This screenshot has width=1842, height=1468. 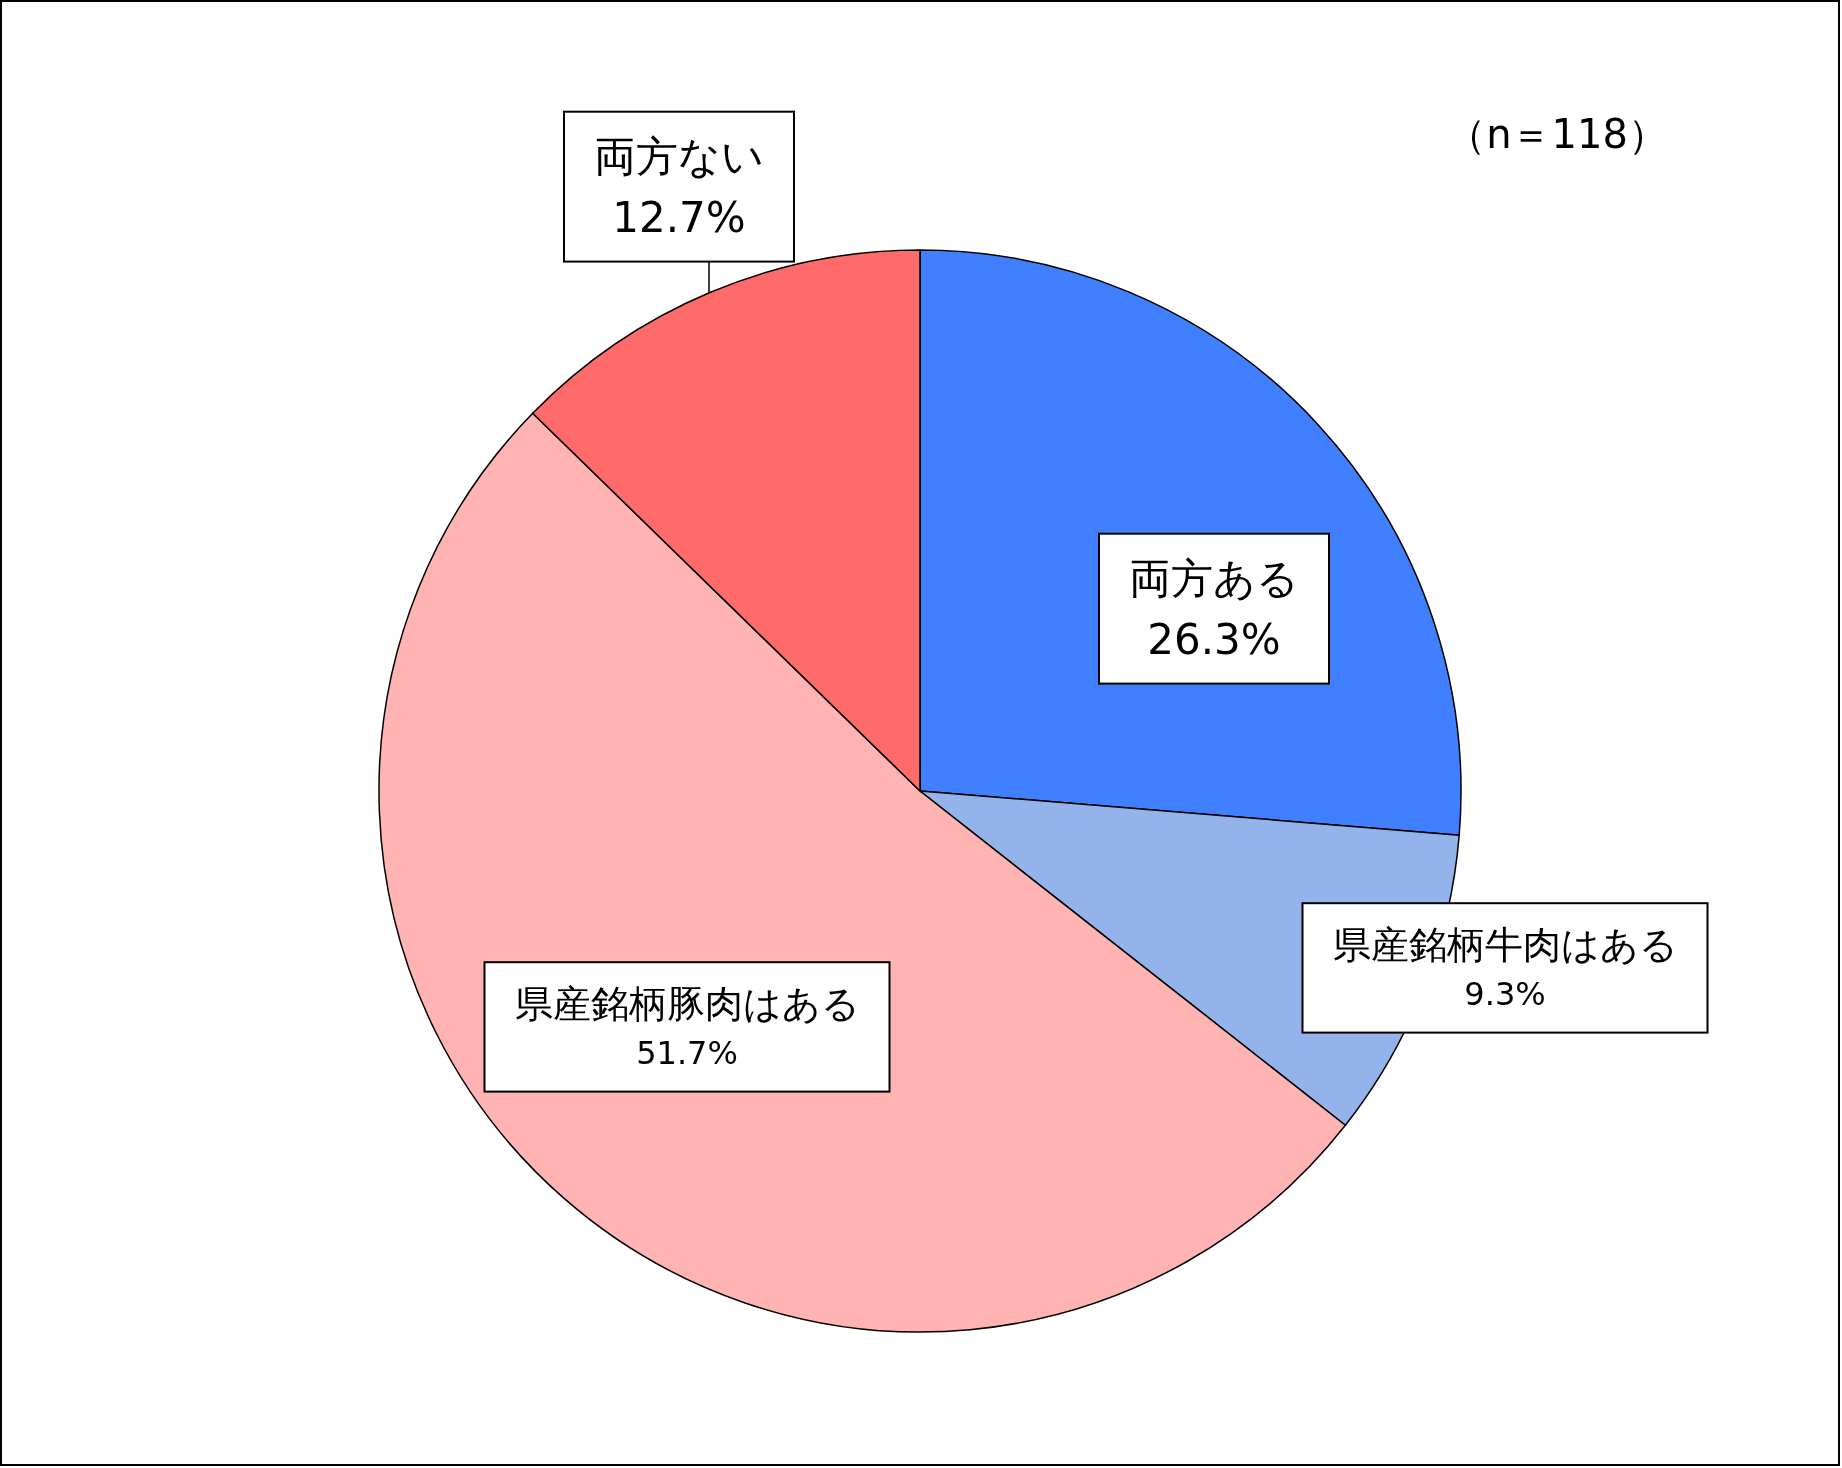 I want to click on data-label: 12.7%, so click(x=679, y=217).